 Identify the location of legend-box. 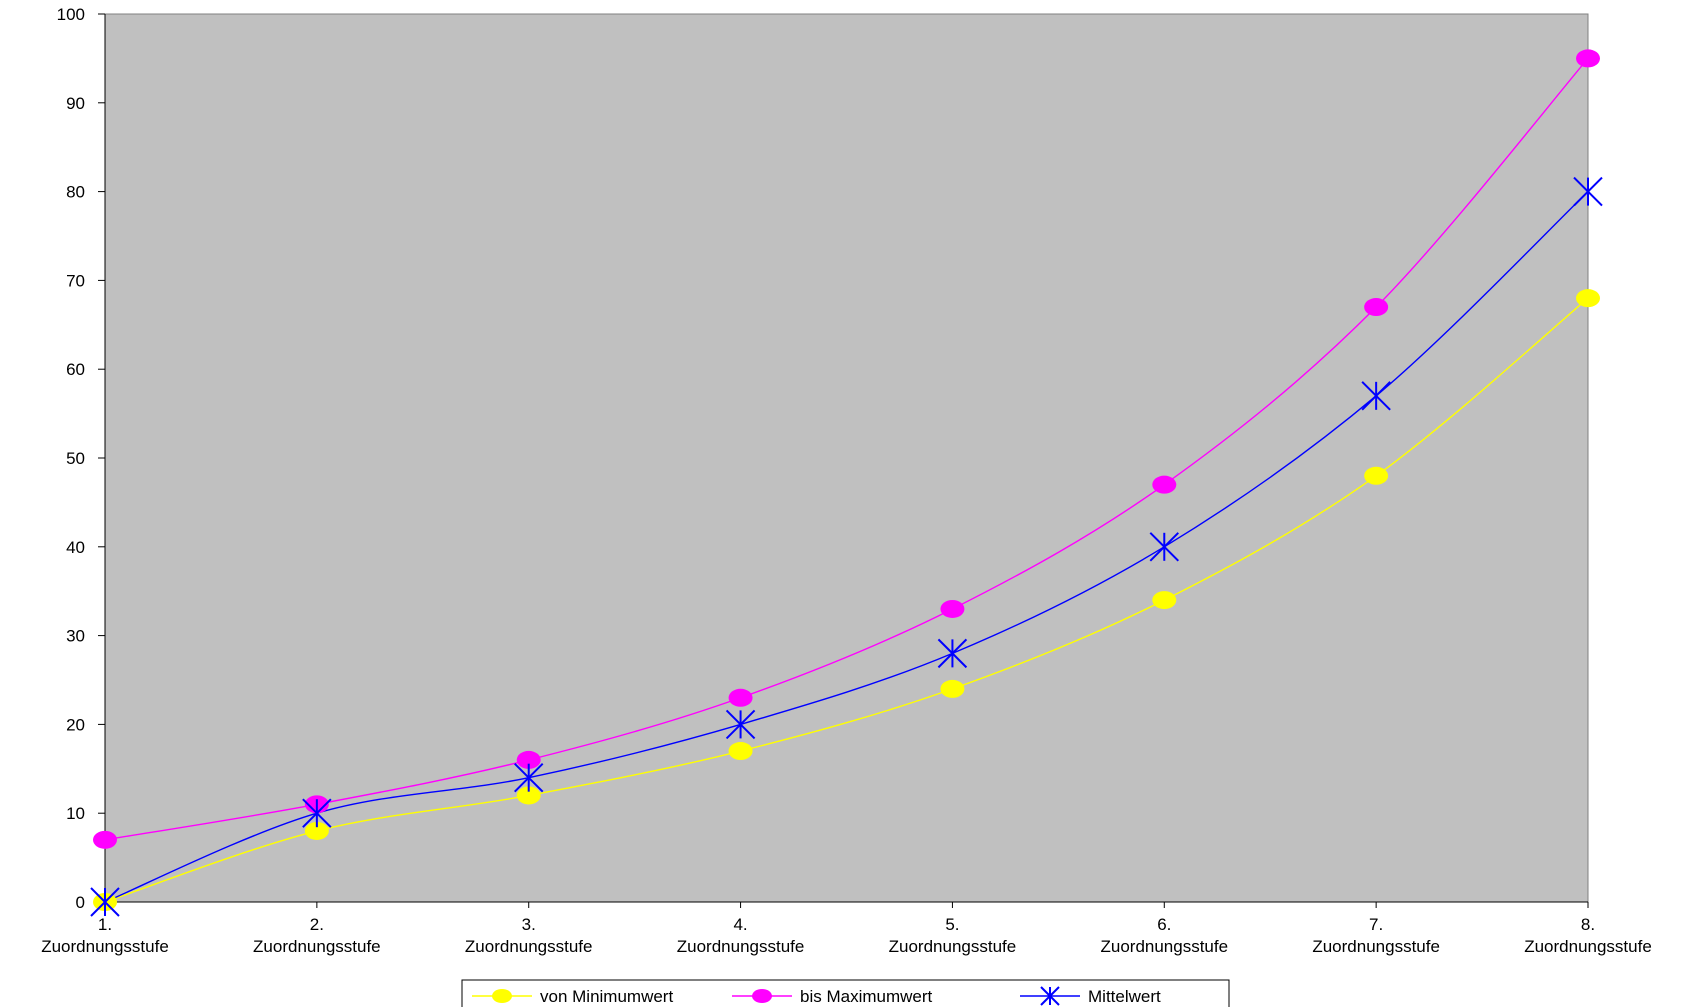
(845, 993).